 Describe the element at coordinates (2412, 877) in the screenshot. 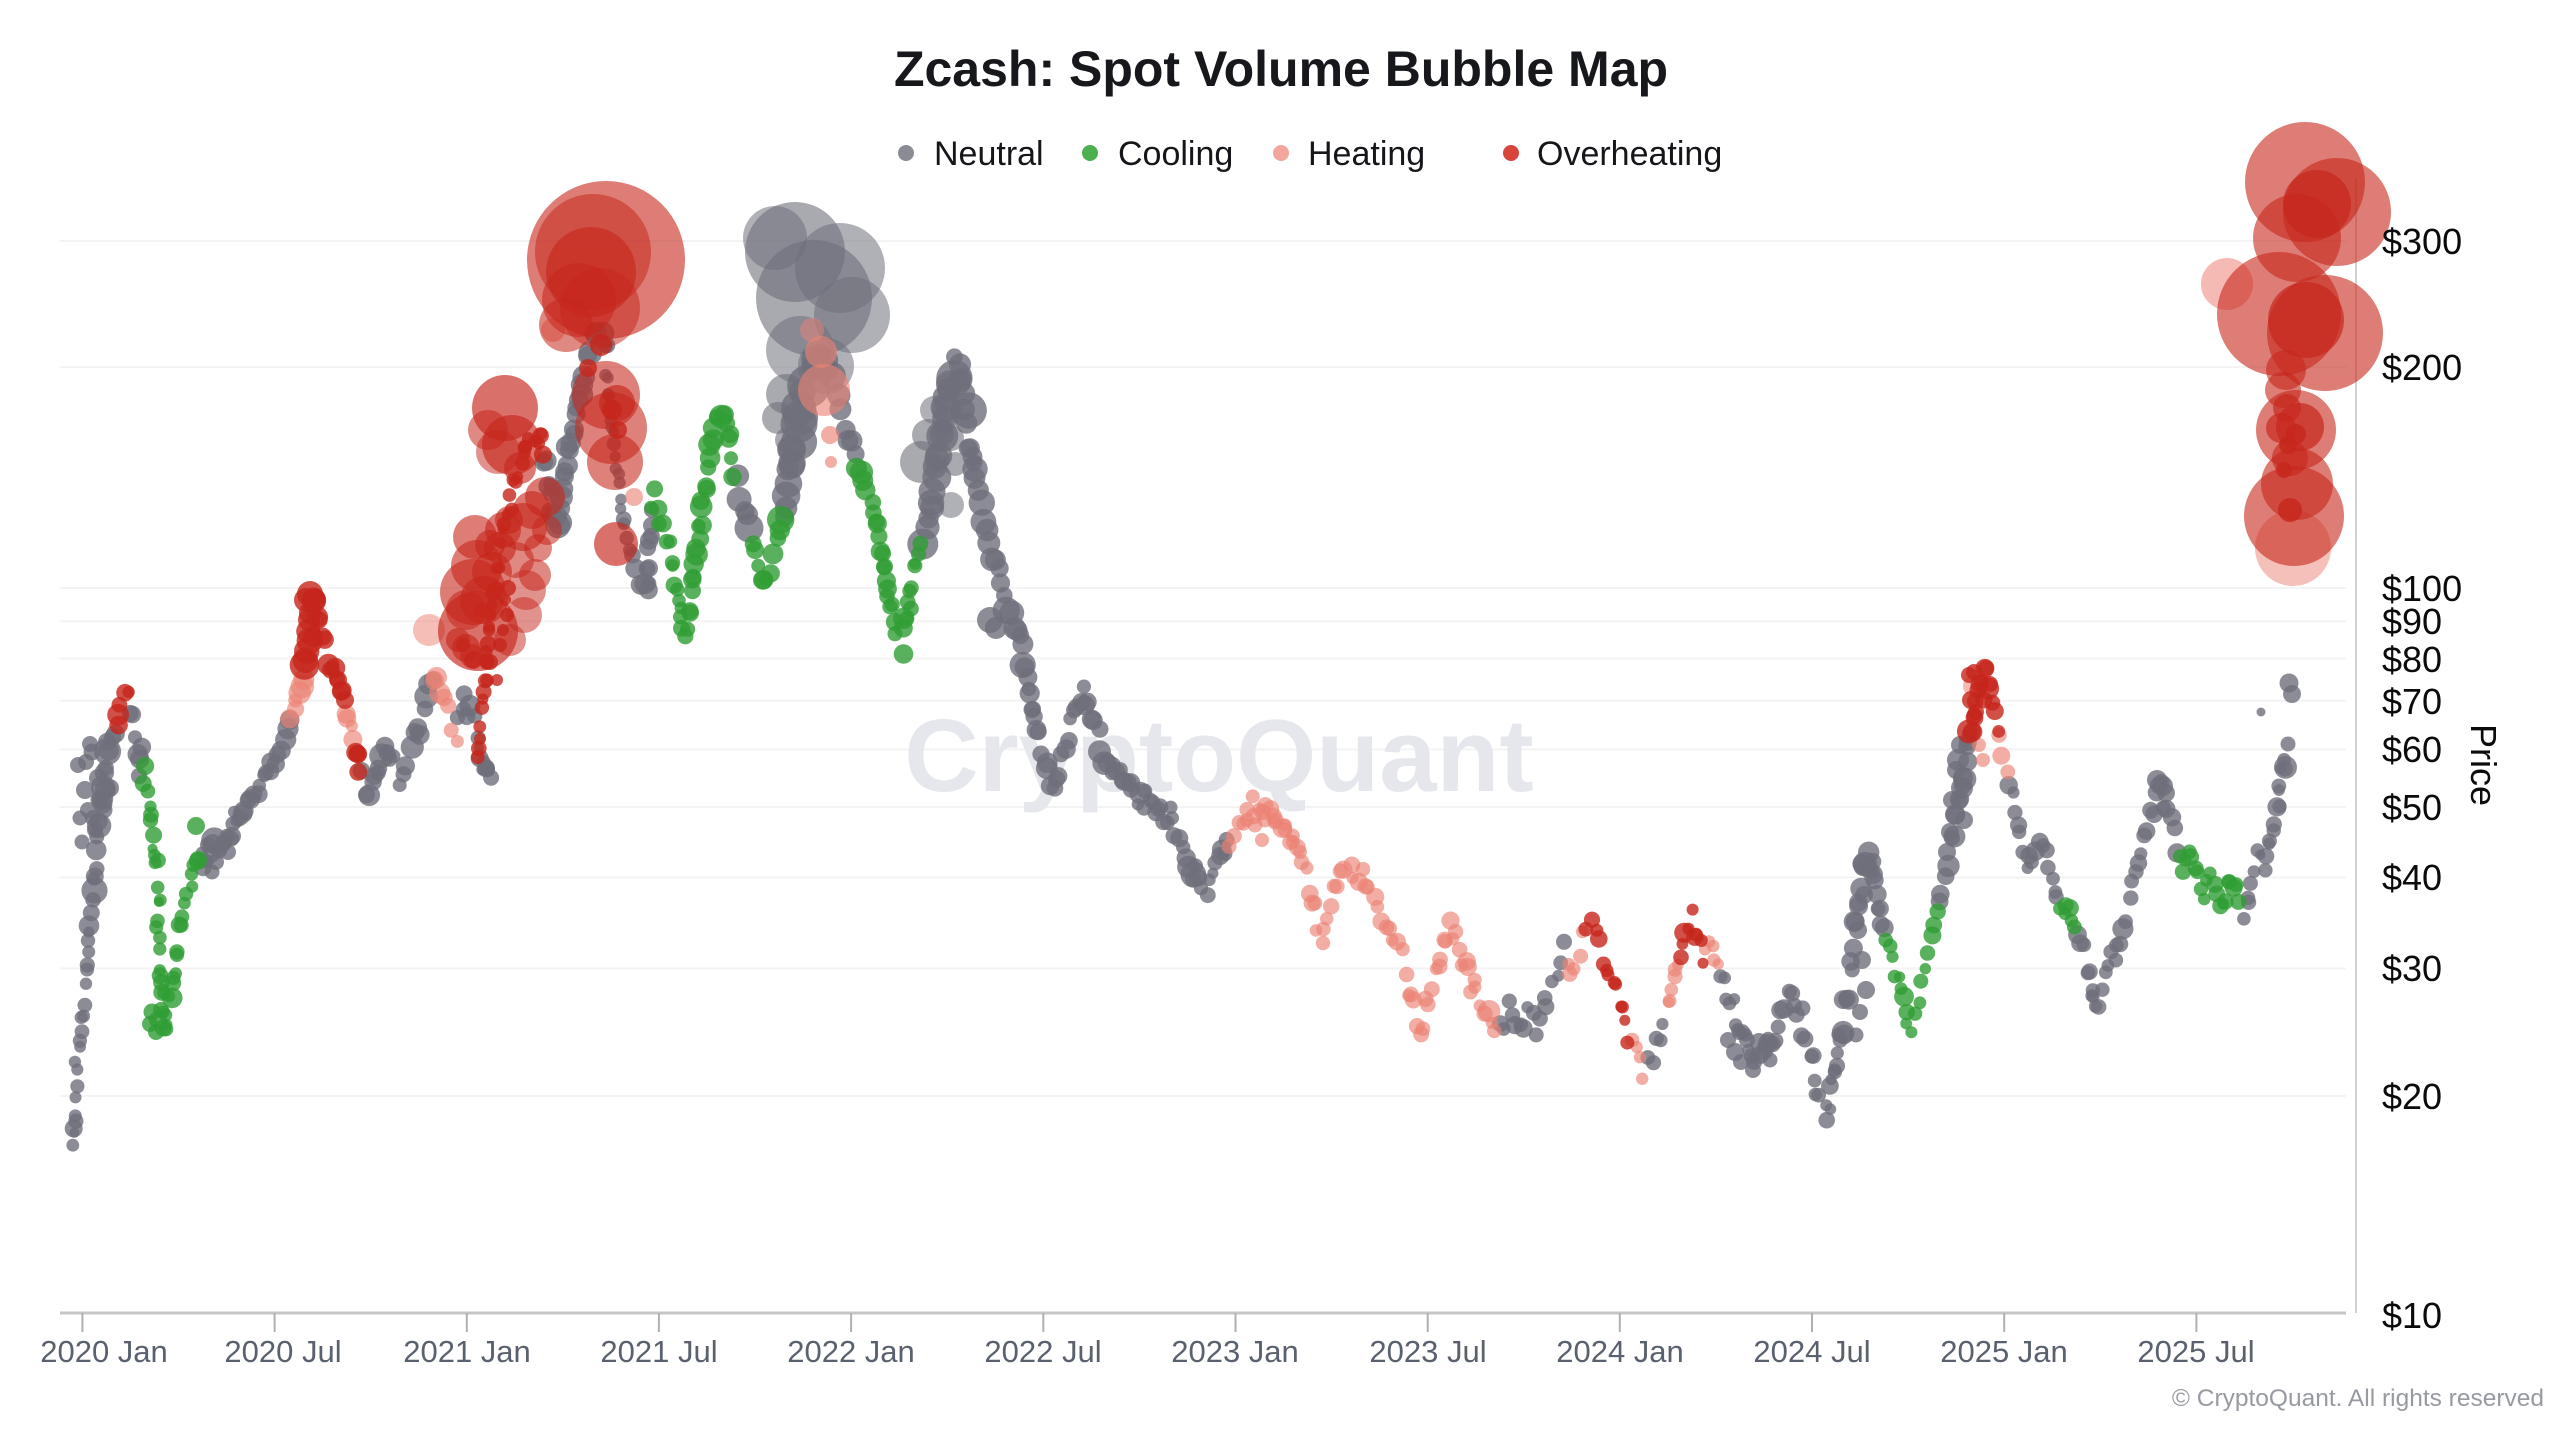

I see `svg-text: $40` at that location.